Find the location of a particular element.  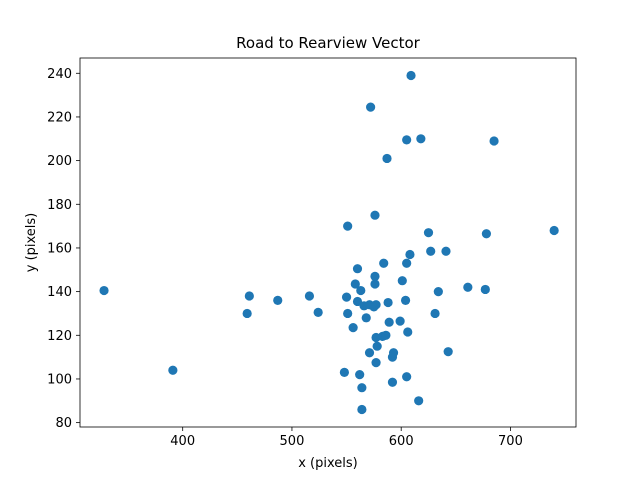

y-tick-label-7: 220 is located at coordinates (59, 117).